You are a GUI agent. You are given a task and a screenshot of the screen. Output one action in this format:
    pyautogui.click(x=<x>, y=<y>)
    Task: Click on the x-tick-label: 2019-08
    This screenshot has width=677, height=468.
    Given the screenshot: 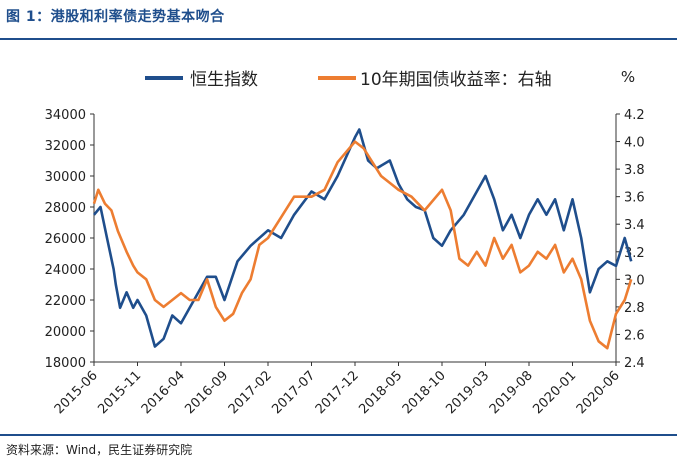 What is the action you would take?
    pyautogui.click(x=511, y=392)
    